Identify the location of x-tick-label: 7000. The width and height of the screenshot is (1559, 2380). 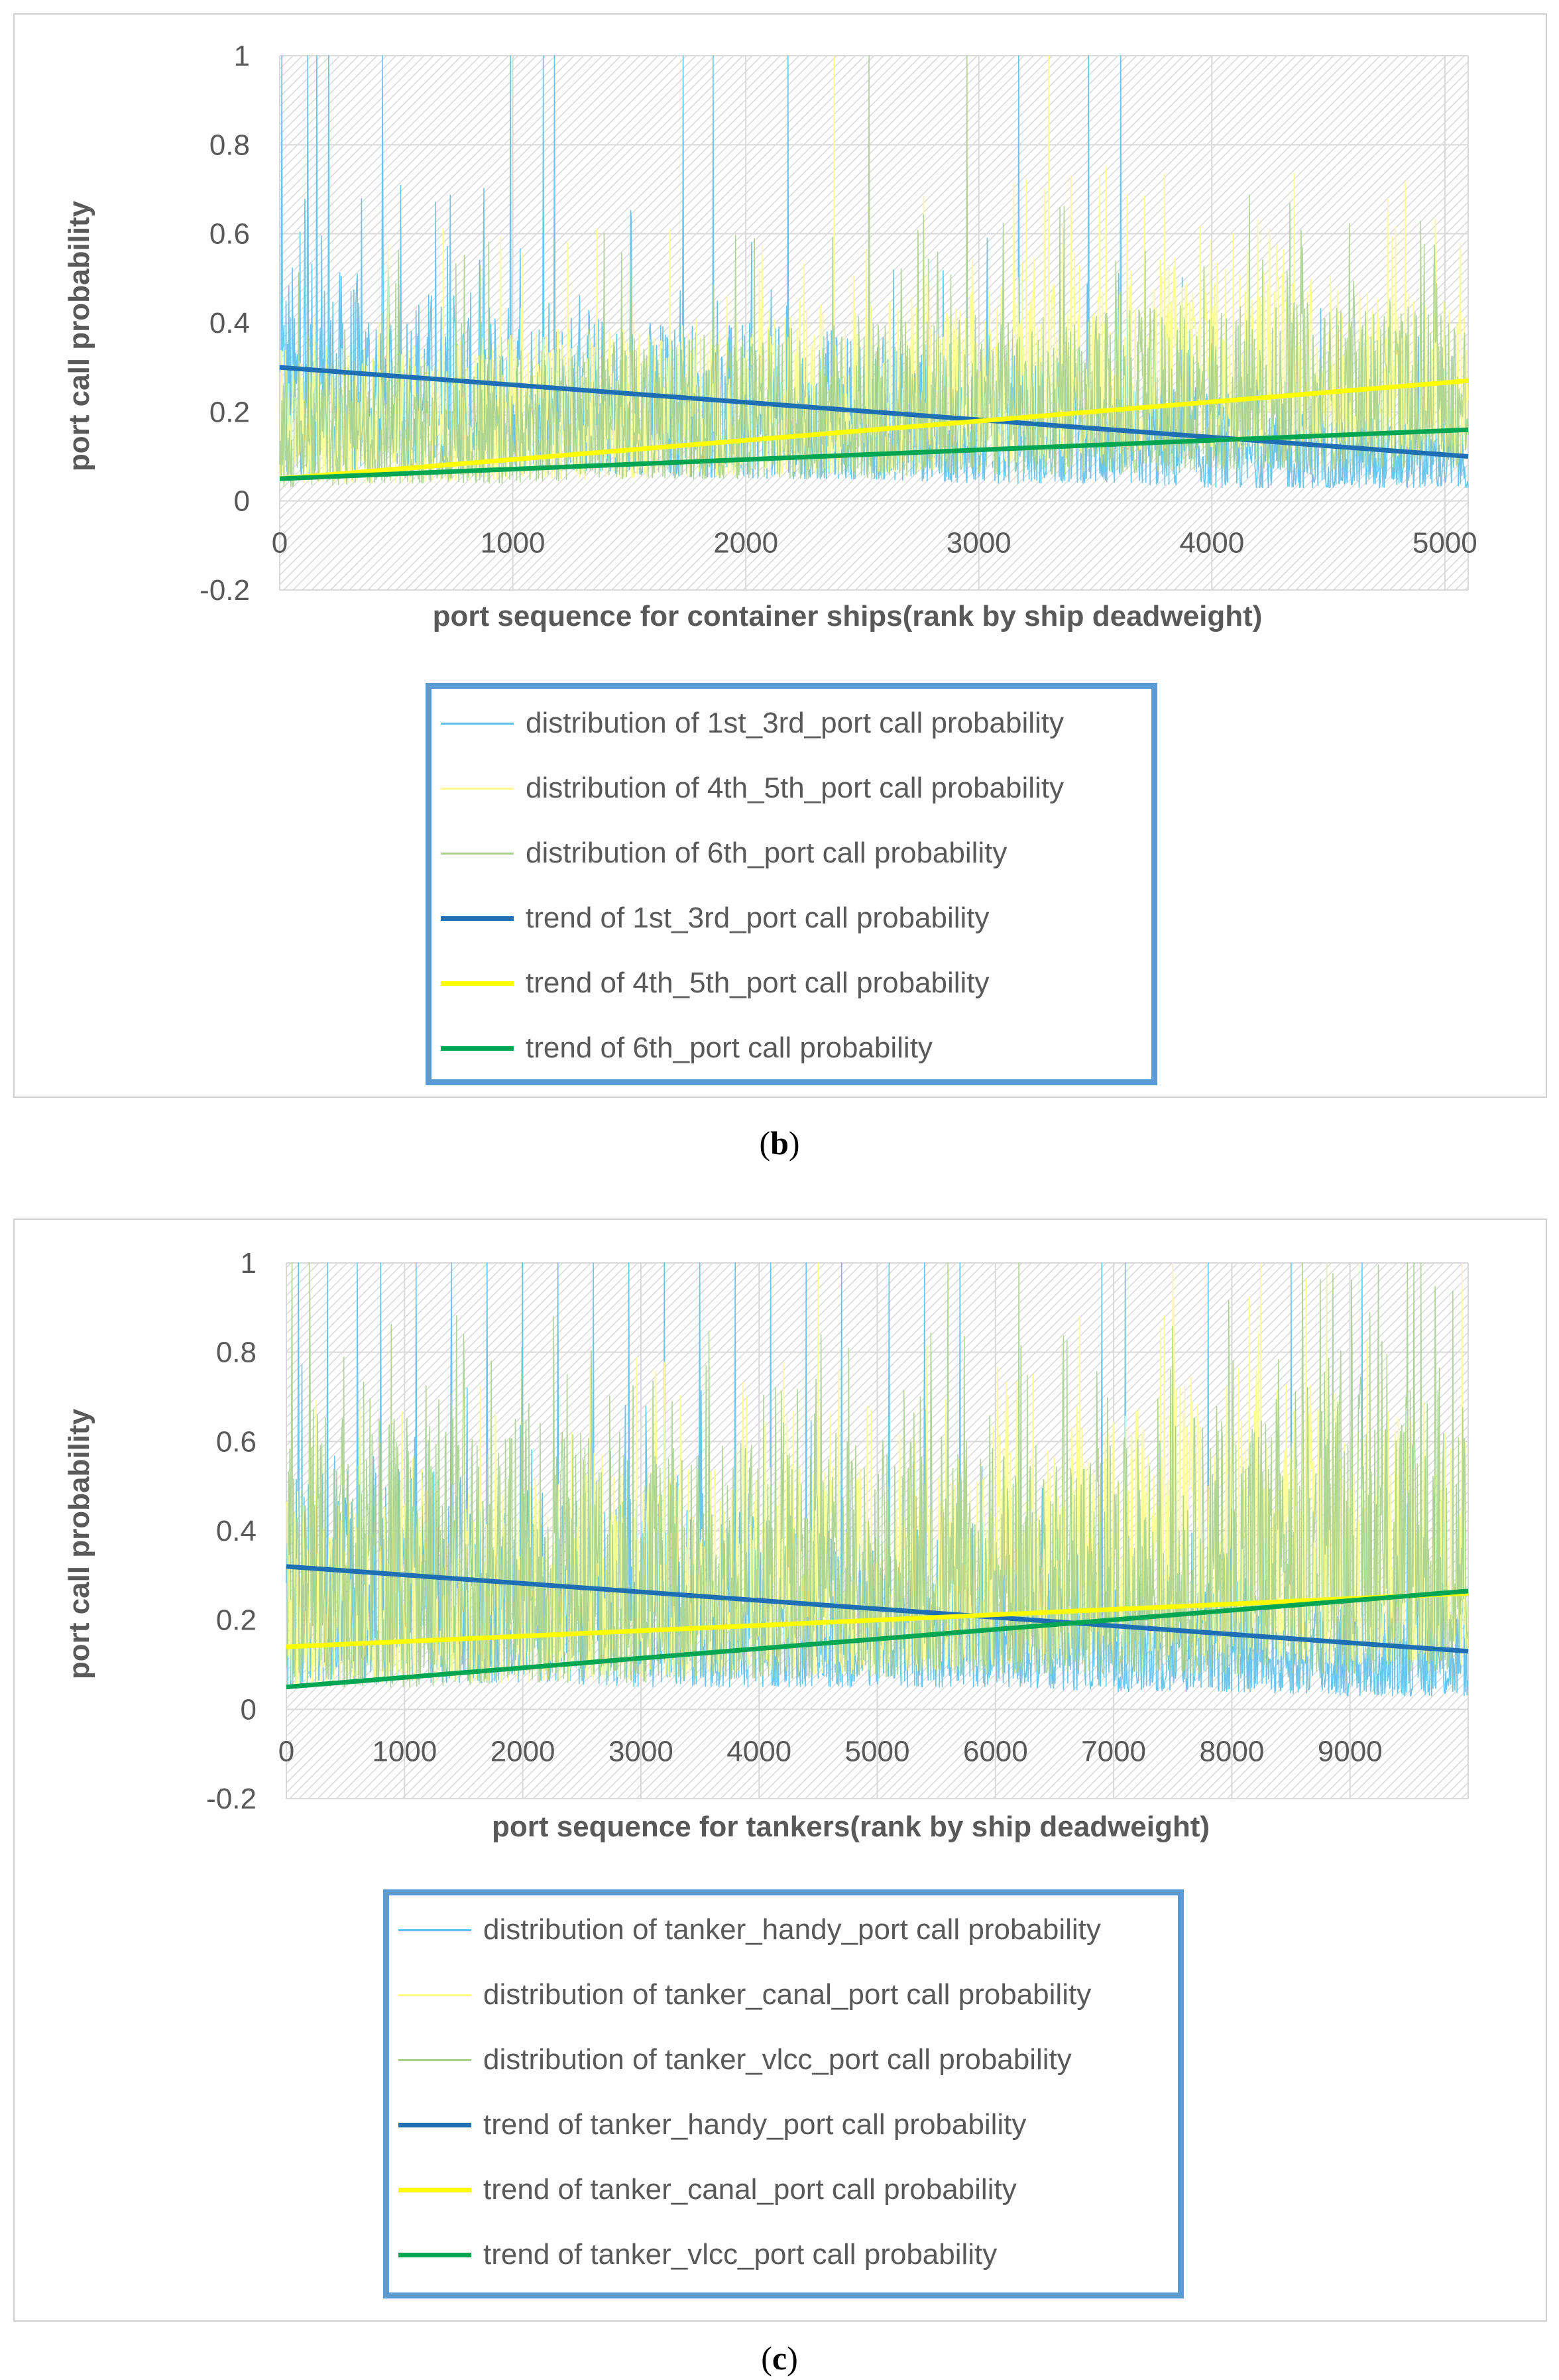
(1113, 1751).